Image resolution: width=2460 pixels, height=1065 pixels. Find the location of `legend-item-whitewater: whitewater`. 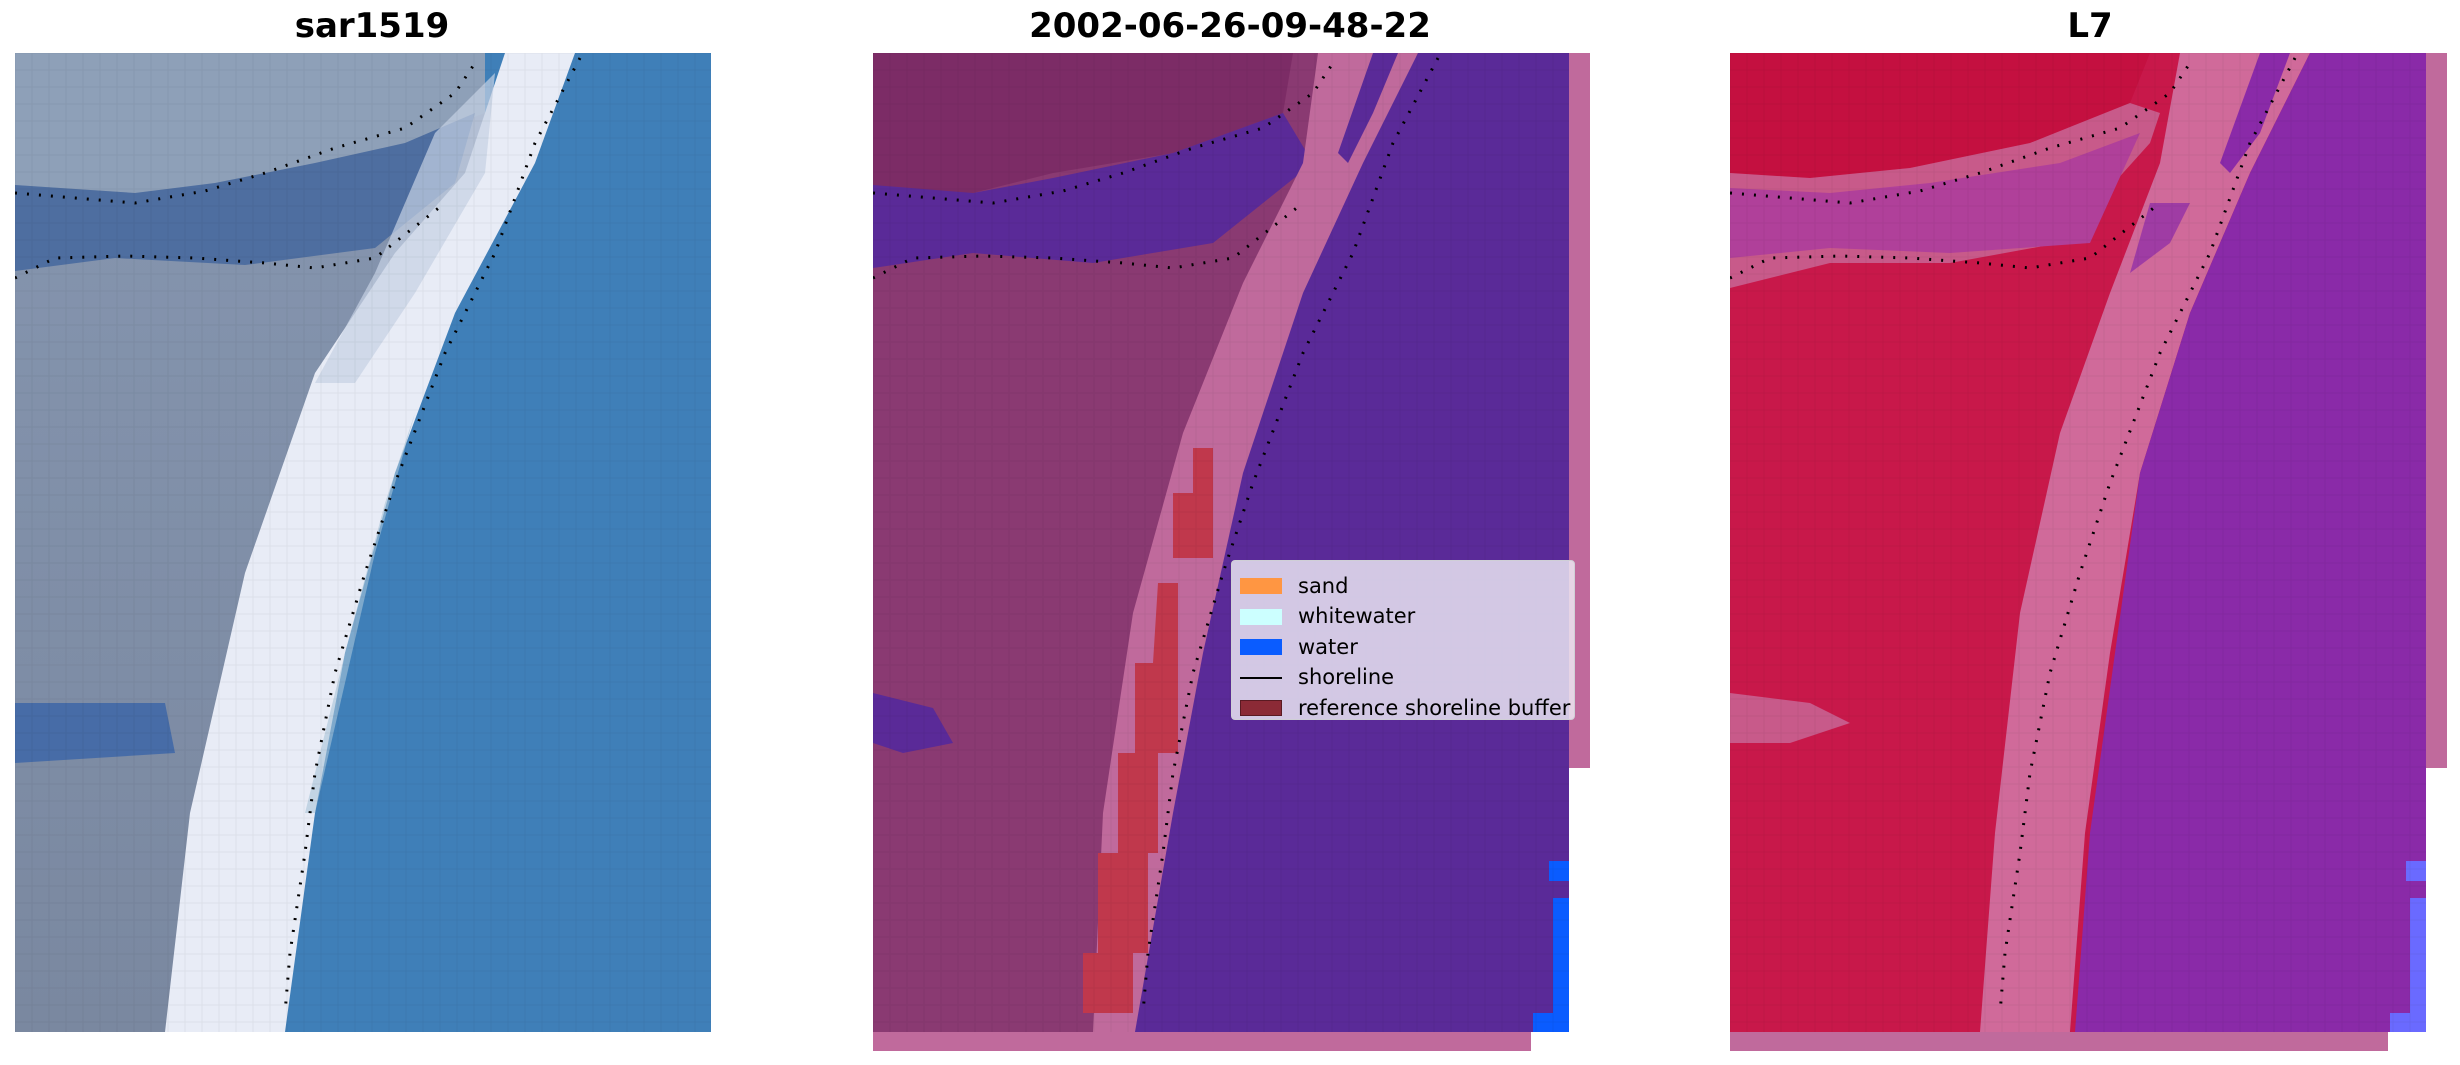

legend-item-whitewater: whitewater is located at coordinates (1407, 617).